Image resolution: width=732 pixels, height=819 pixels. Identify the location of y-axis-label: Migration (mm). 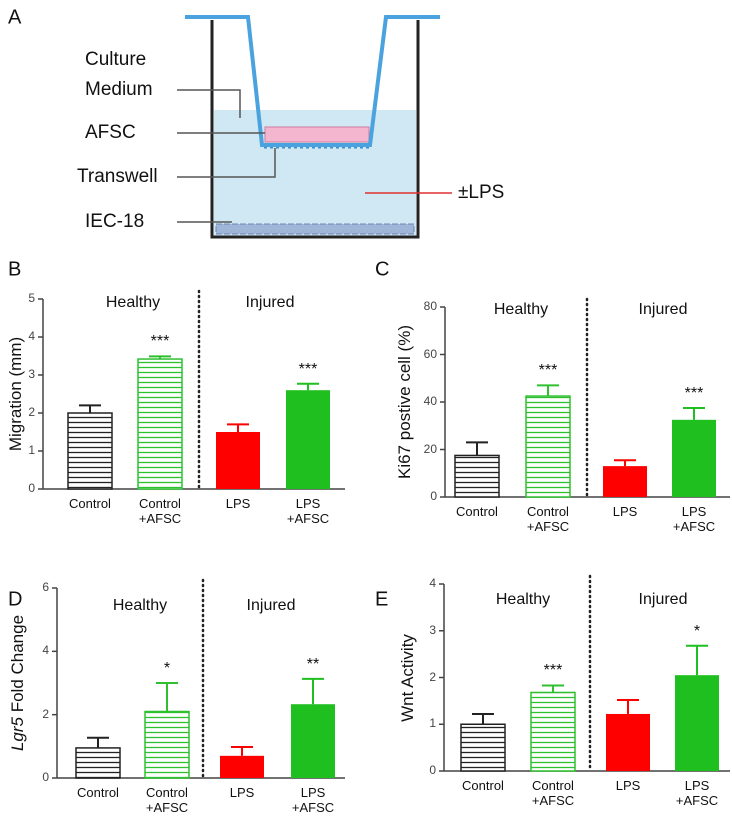
(16, 394).